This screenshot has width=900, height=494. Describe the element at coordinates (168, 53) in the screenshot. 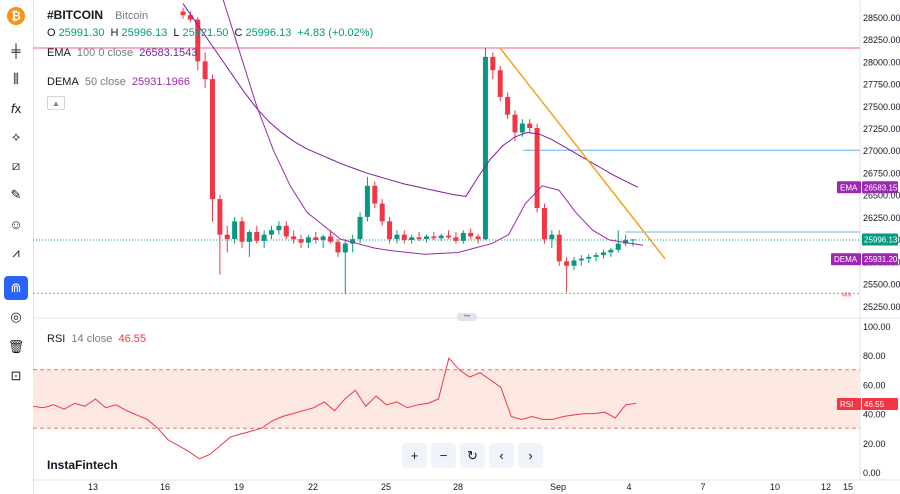

I see `ema-value: 26583.1543` at that location.